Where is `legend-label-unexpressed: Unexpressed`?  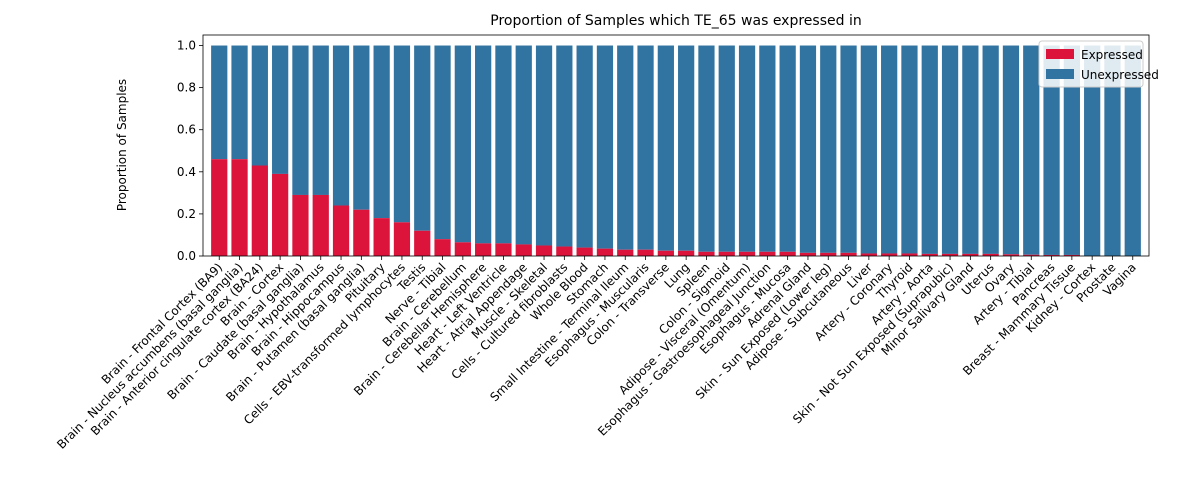
legend-label-unexpressed: Unexpressed is located at coordinates (1120, 75).